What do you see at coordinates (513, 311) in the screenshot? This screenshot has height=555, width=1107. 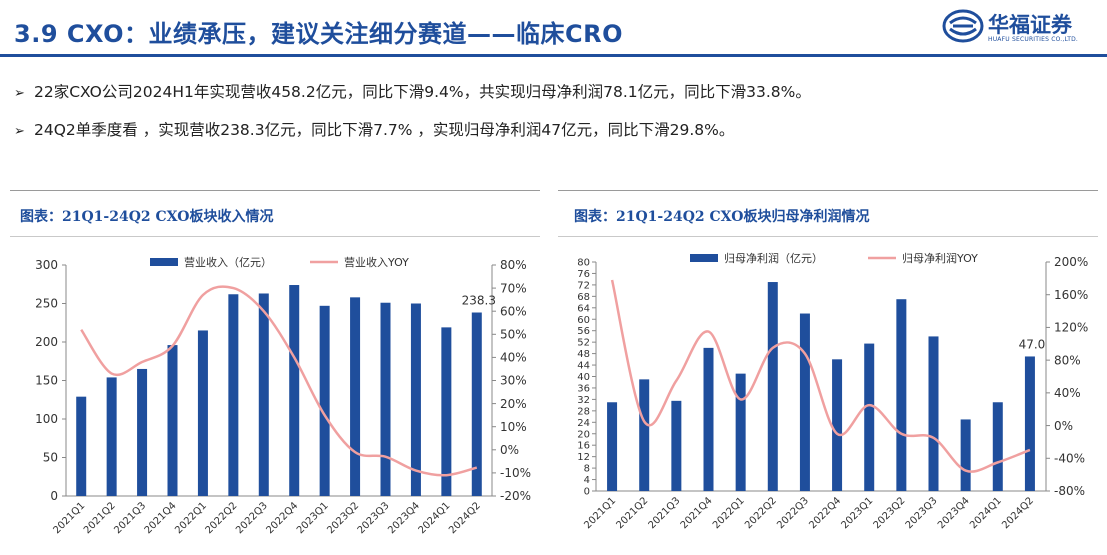 I see `right-tick-label: 60%` at bounding box center [513, 311].